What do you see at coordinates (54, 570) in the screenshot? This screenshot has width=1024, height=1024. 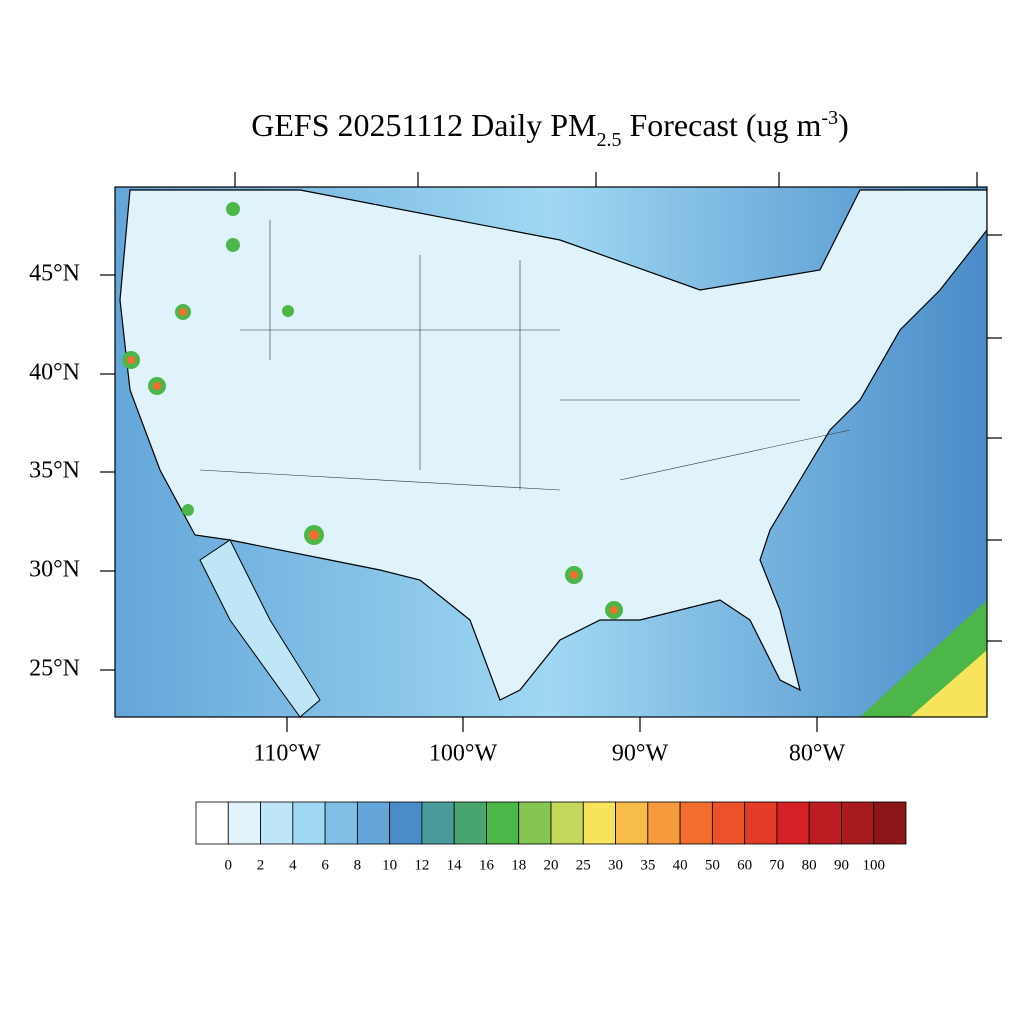 I see `lat-label: 30°N` at bounding box center [54, 570].